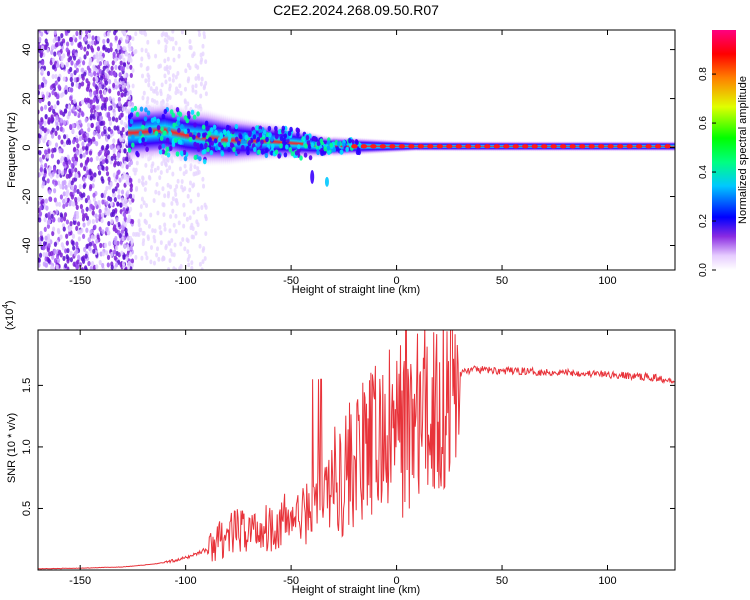 The image size is (750, 600). What do you see at coordinates (27, 49) in the screenshot?
I see `y-tick-label: 40` at bounding box center [27, 49].